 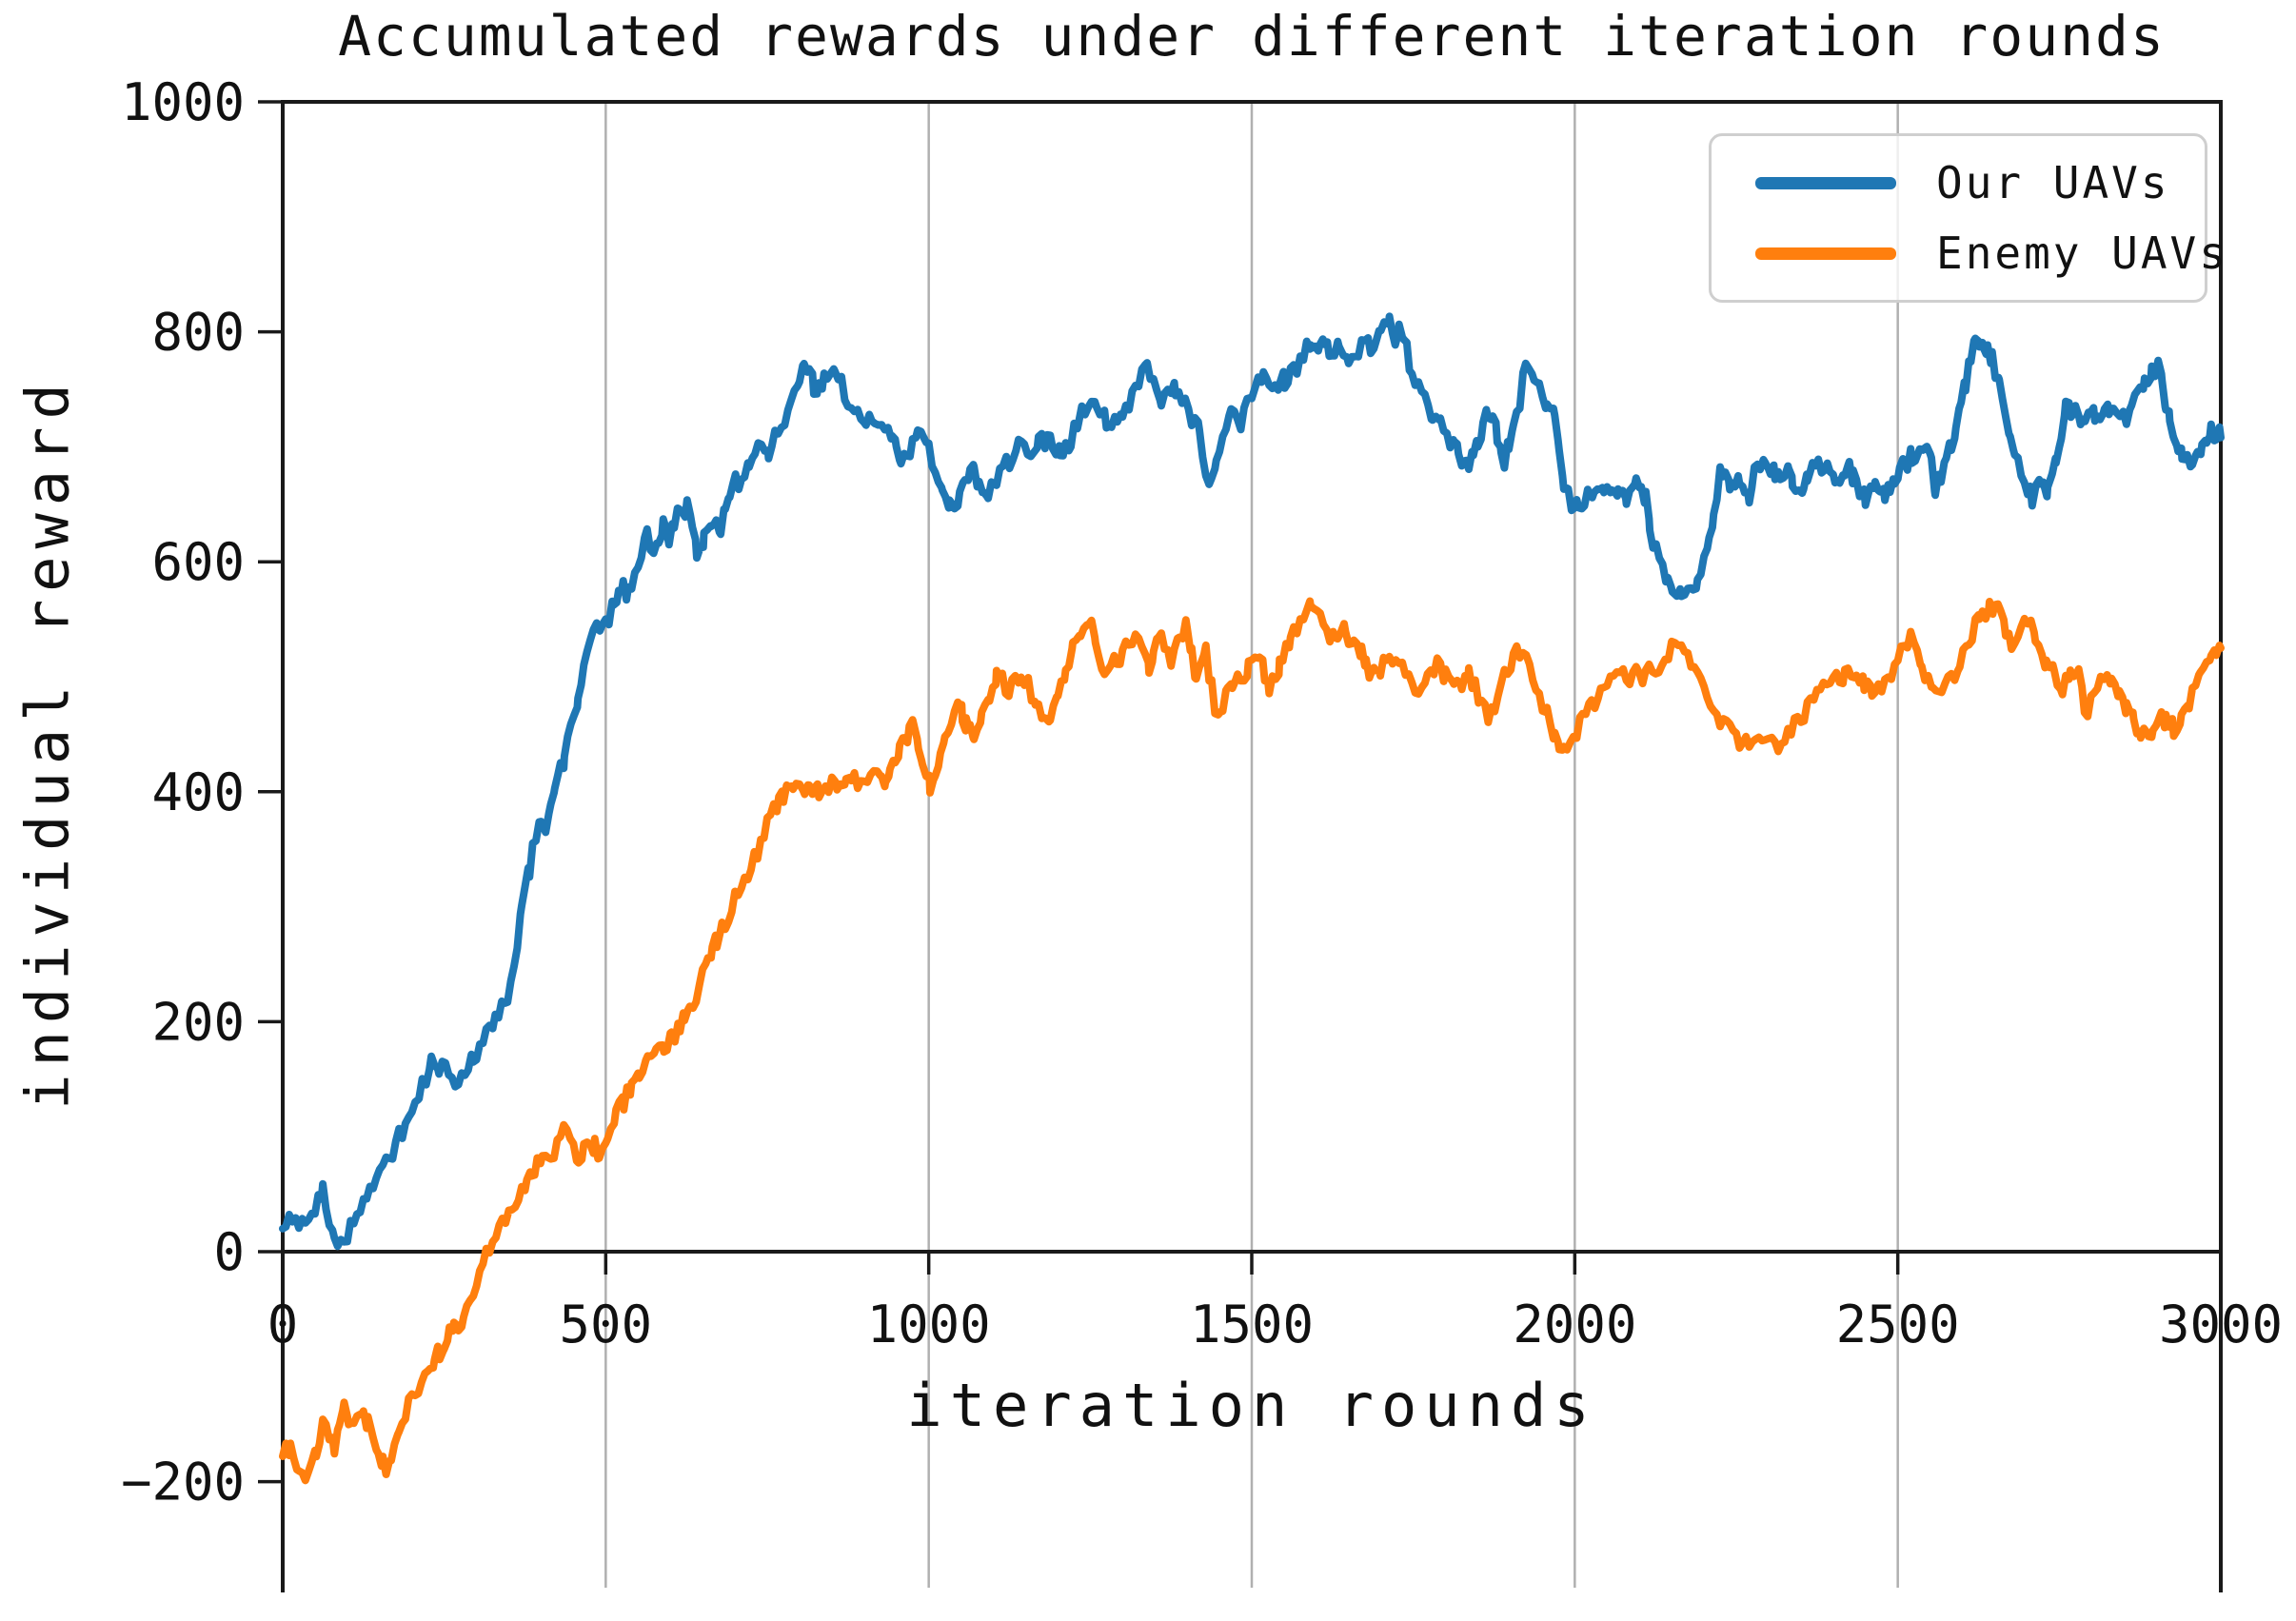 I want to click on x-axis-label: iteration rounds, so click(x=1251, y=1405).